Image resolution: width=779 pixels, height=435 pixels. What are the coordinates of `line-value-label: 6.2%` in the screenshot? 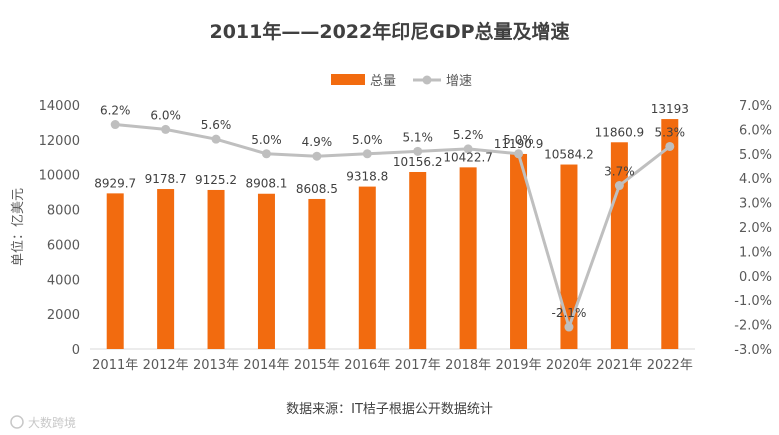 It's located at (115, 111).